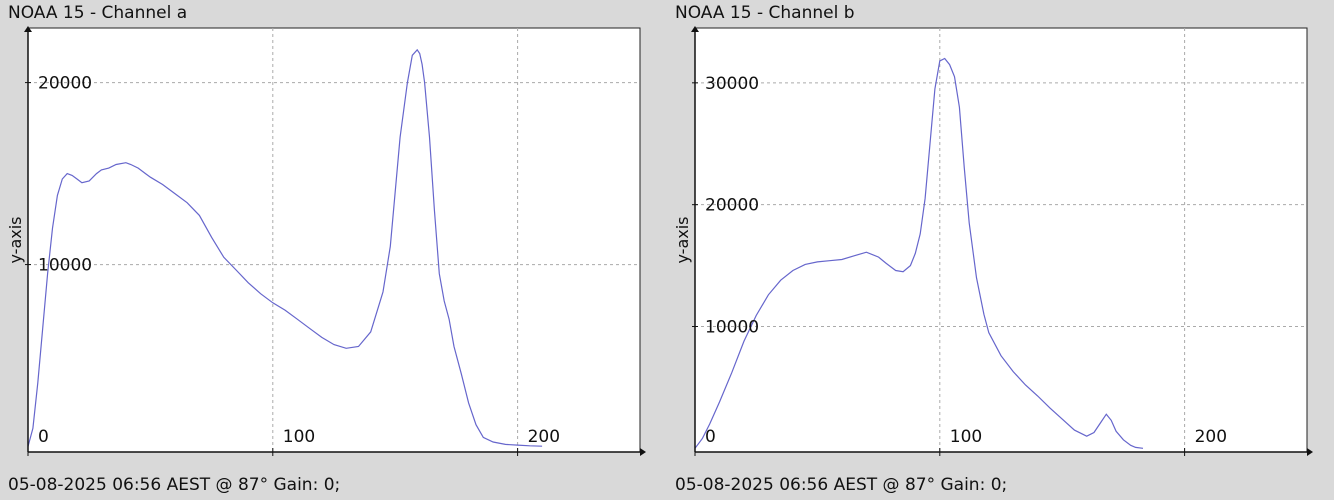 The width and height of the screenshot is (1334, 500). Describe the element at coordinates (732, 84) in the screenshot. I see `y-tick-label: 30000` at that location.